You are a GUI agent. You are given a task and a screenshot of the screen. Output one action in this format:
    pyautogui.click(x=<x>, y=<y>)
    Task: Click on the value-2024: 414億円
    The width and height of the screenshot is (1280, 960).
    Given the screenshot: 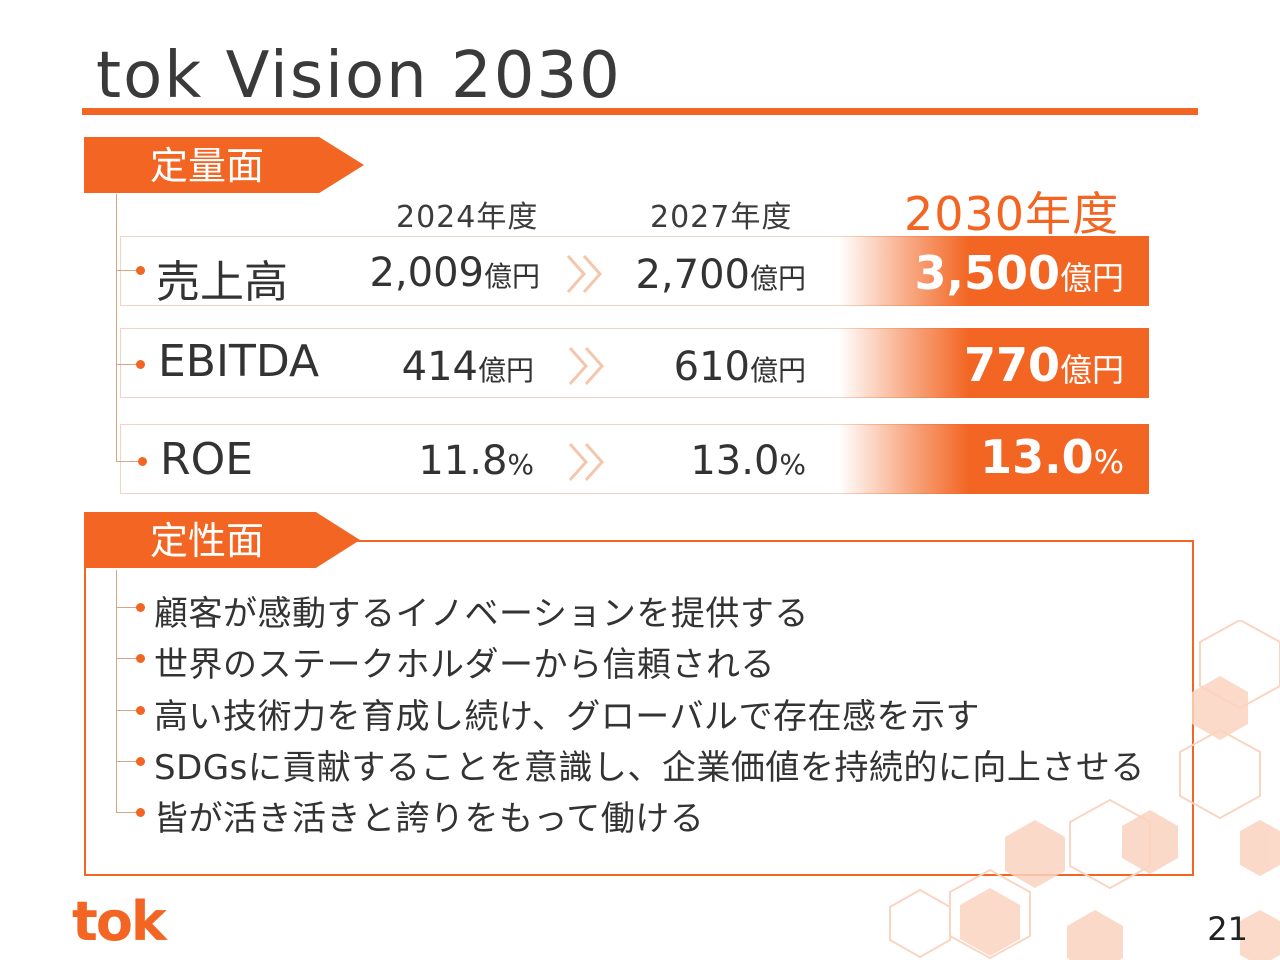 What is the action you would take?
    pyautogui.click(x=467, y=367)
    